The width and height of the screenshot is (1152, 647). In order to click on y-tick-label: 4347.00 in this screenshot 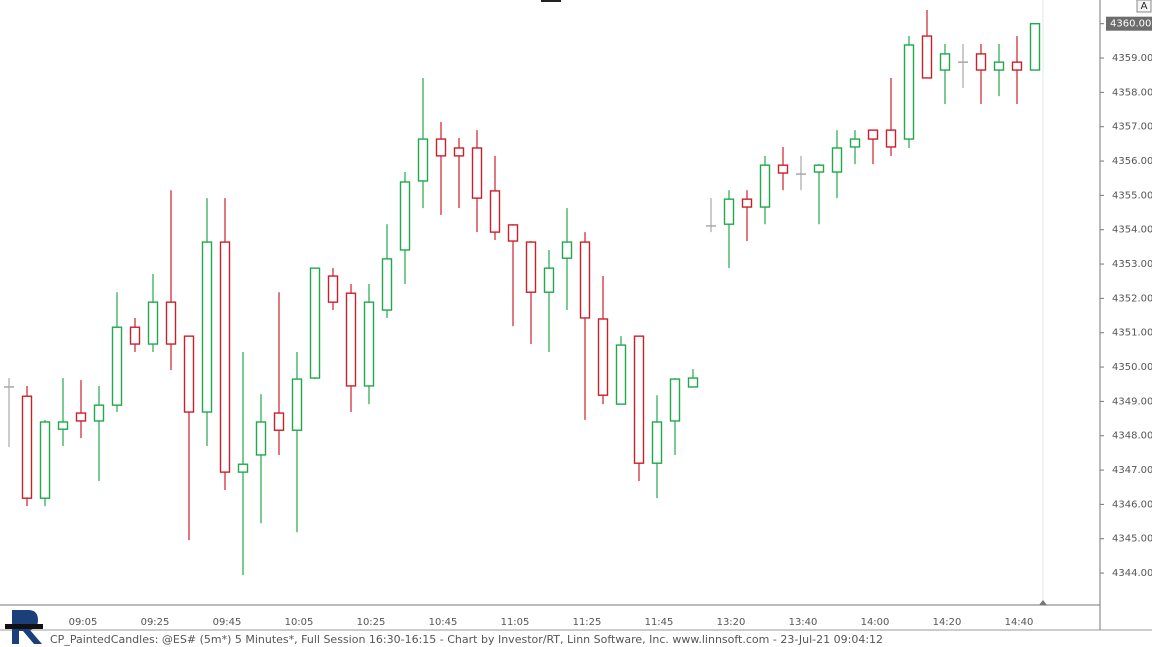, I will do `click(1132, 470)`.